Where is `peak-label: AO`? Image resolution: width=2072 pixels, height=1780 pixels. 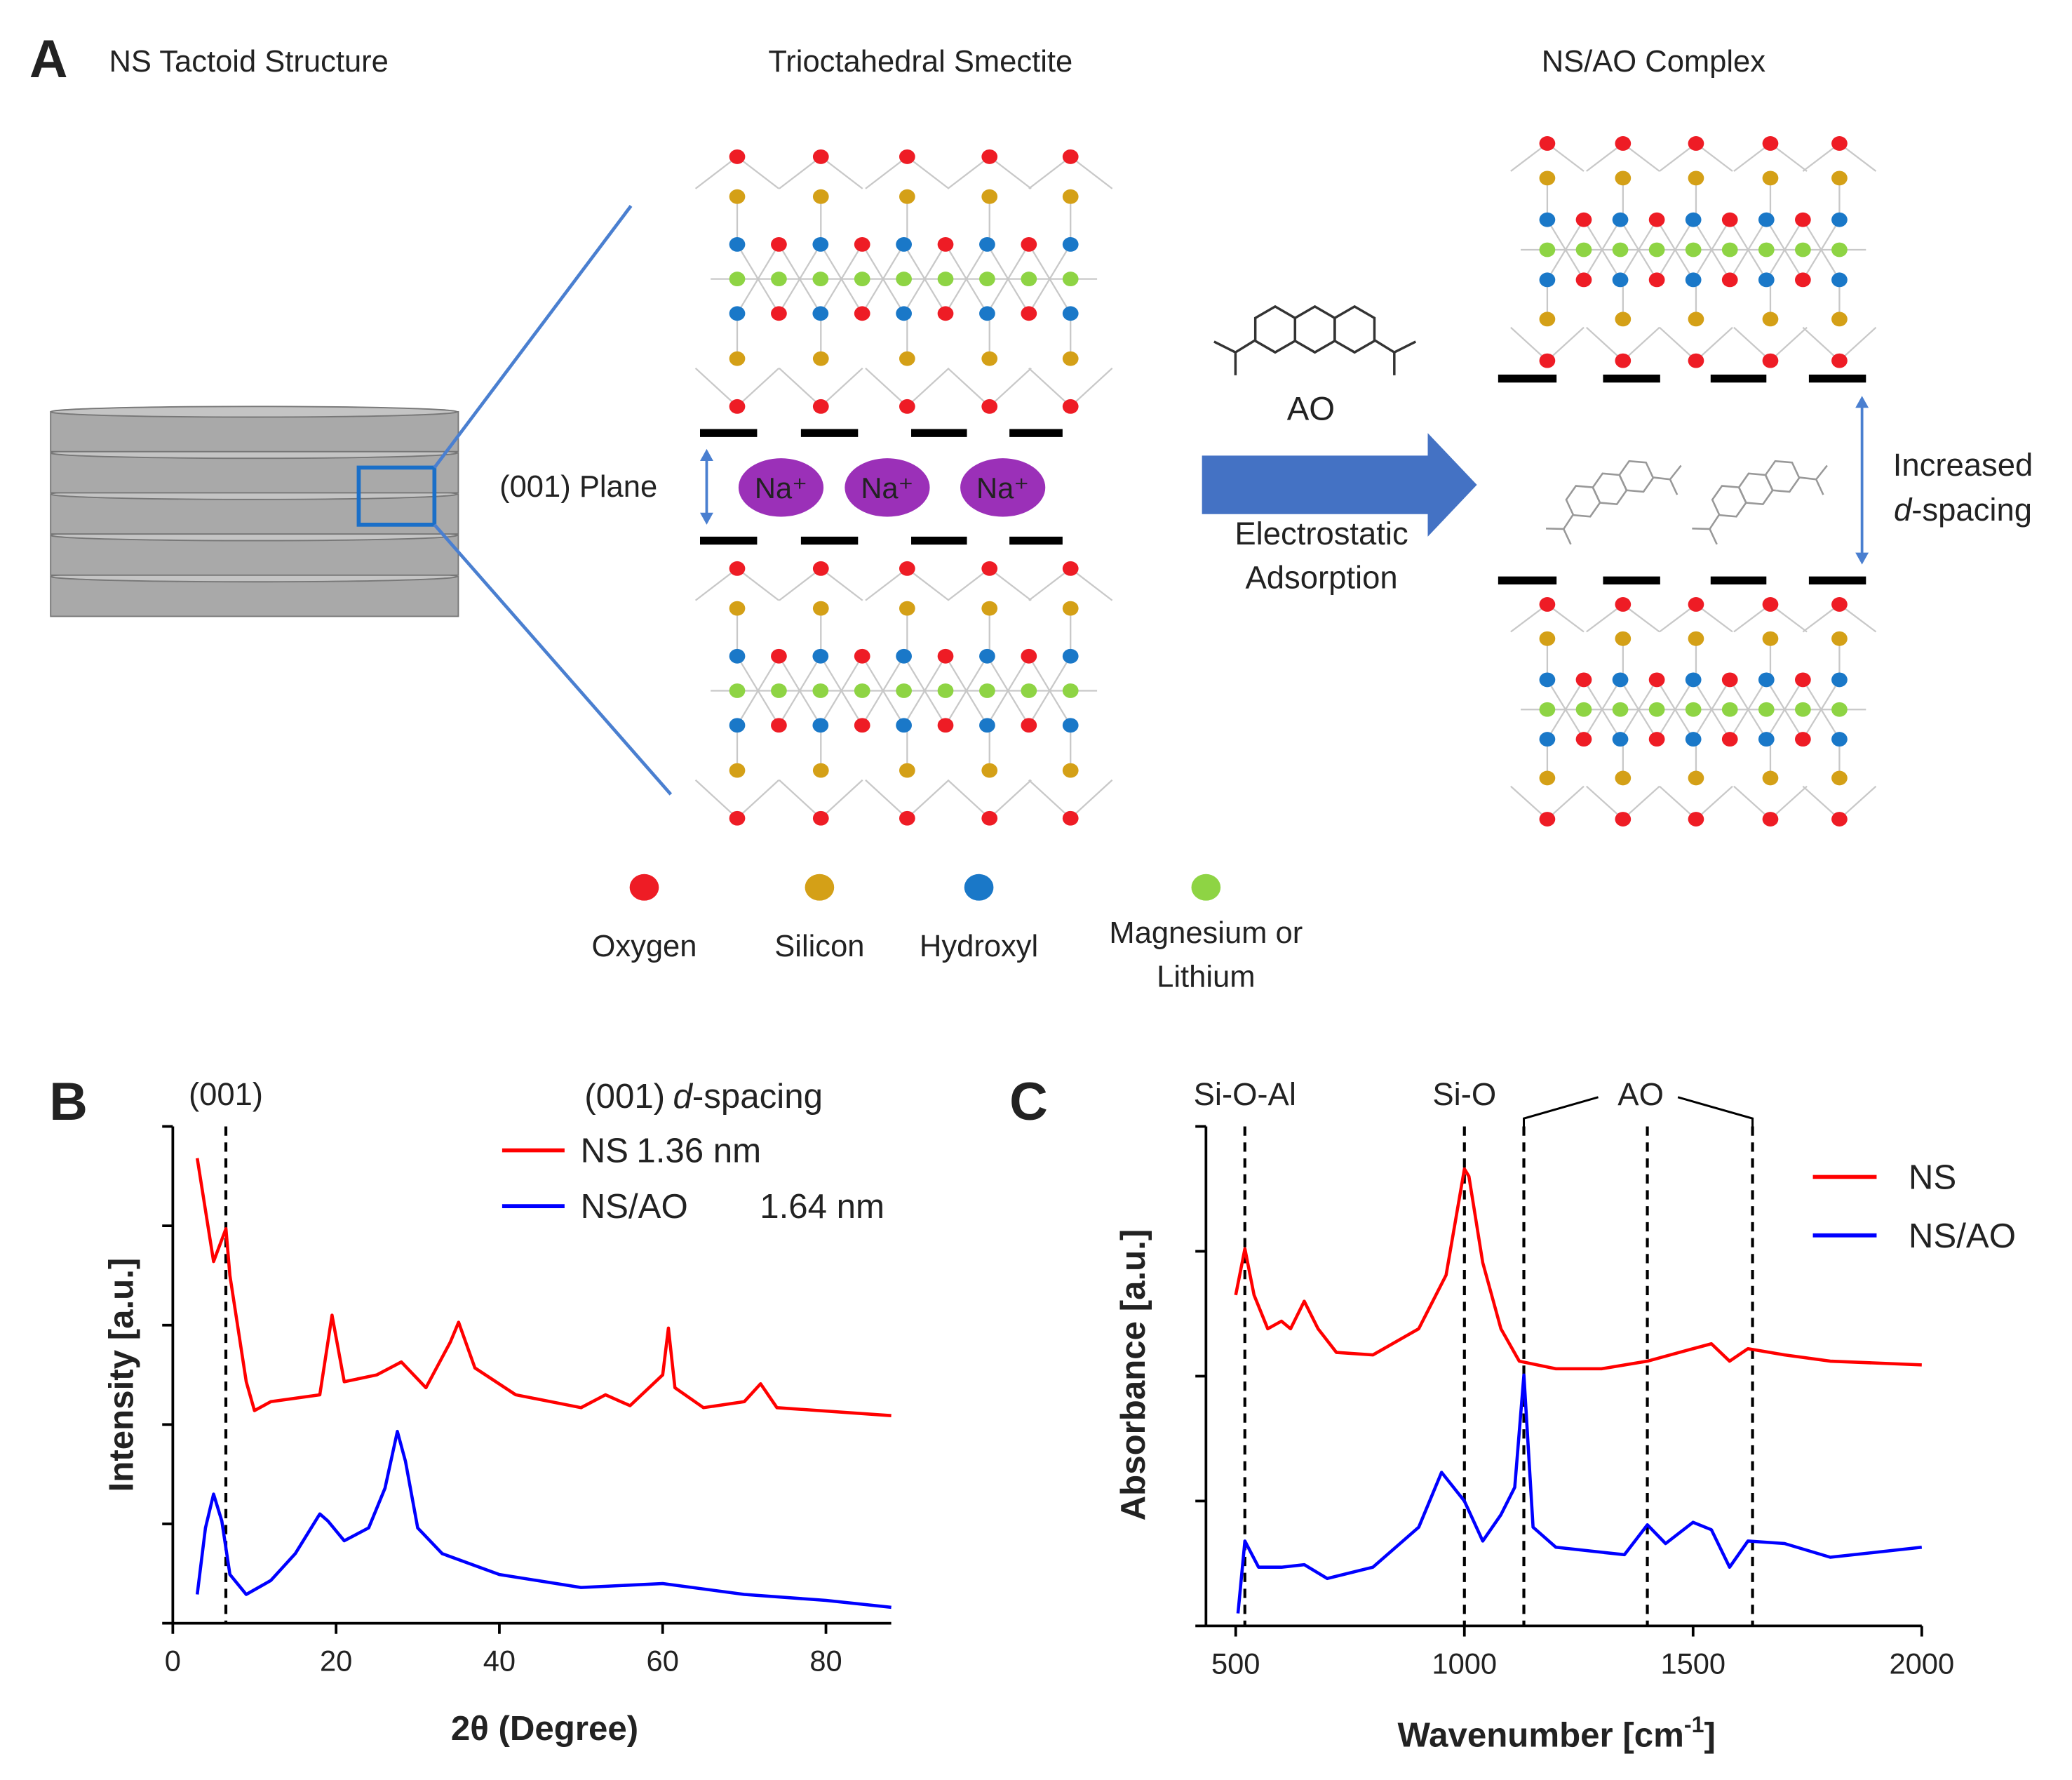
peak-label: AO is located at coordinates (1640, 1094).